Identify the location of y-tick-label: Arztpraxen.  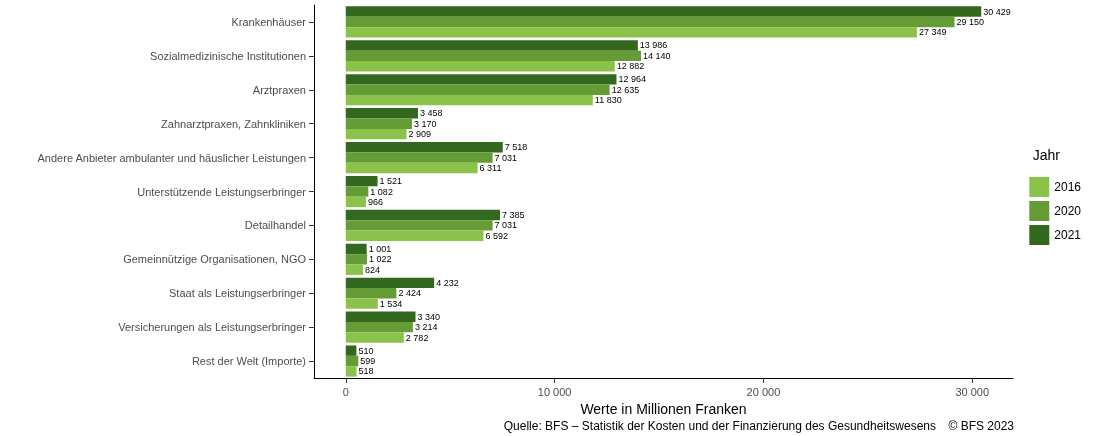
(279, 89).